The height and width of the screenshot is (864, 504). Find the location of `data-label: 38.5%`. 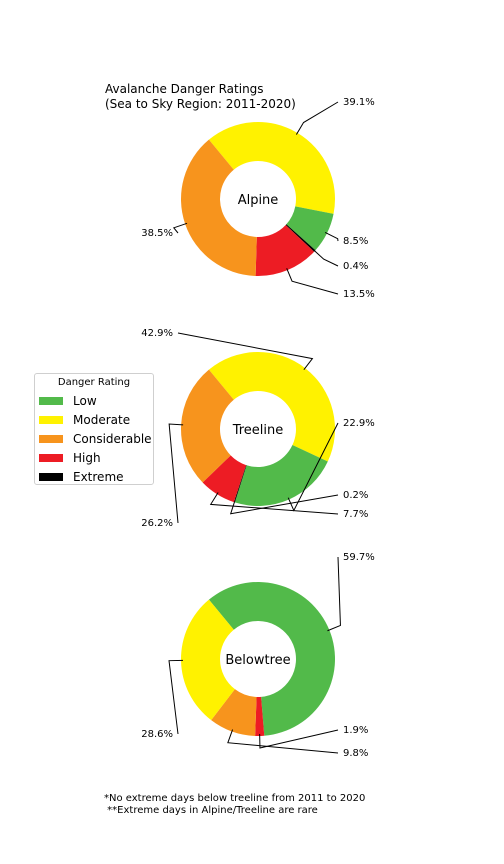

data-label: 38.5% is located at coordinates (157, 233).